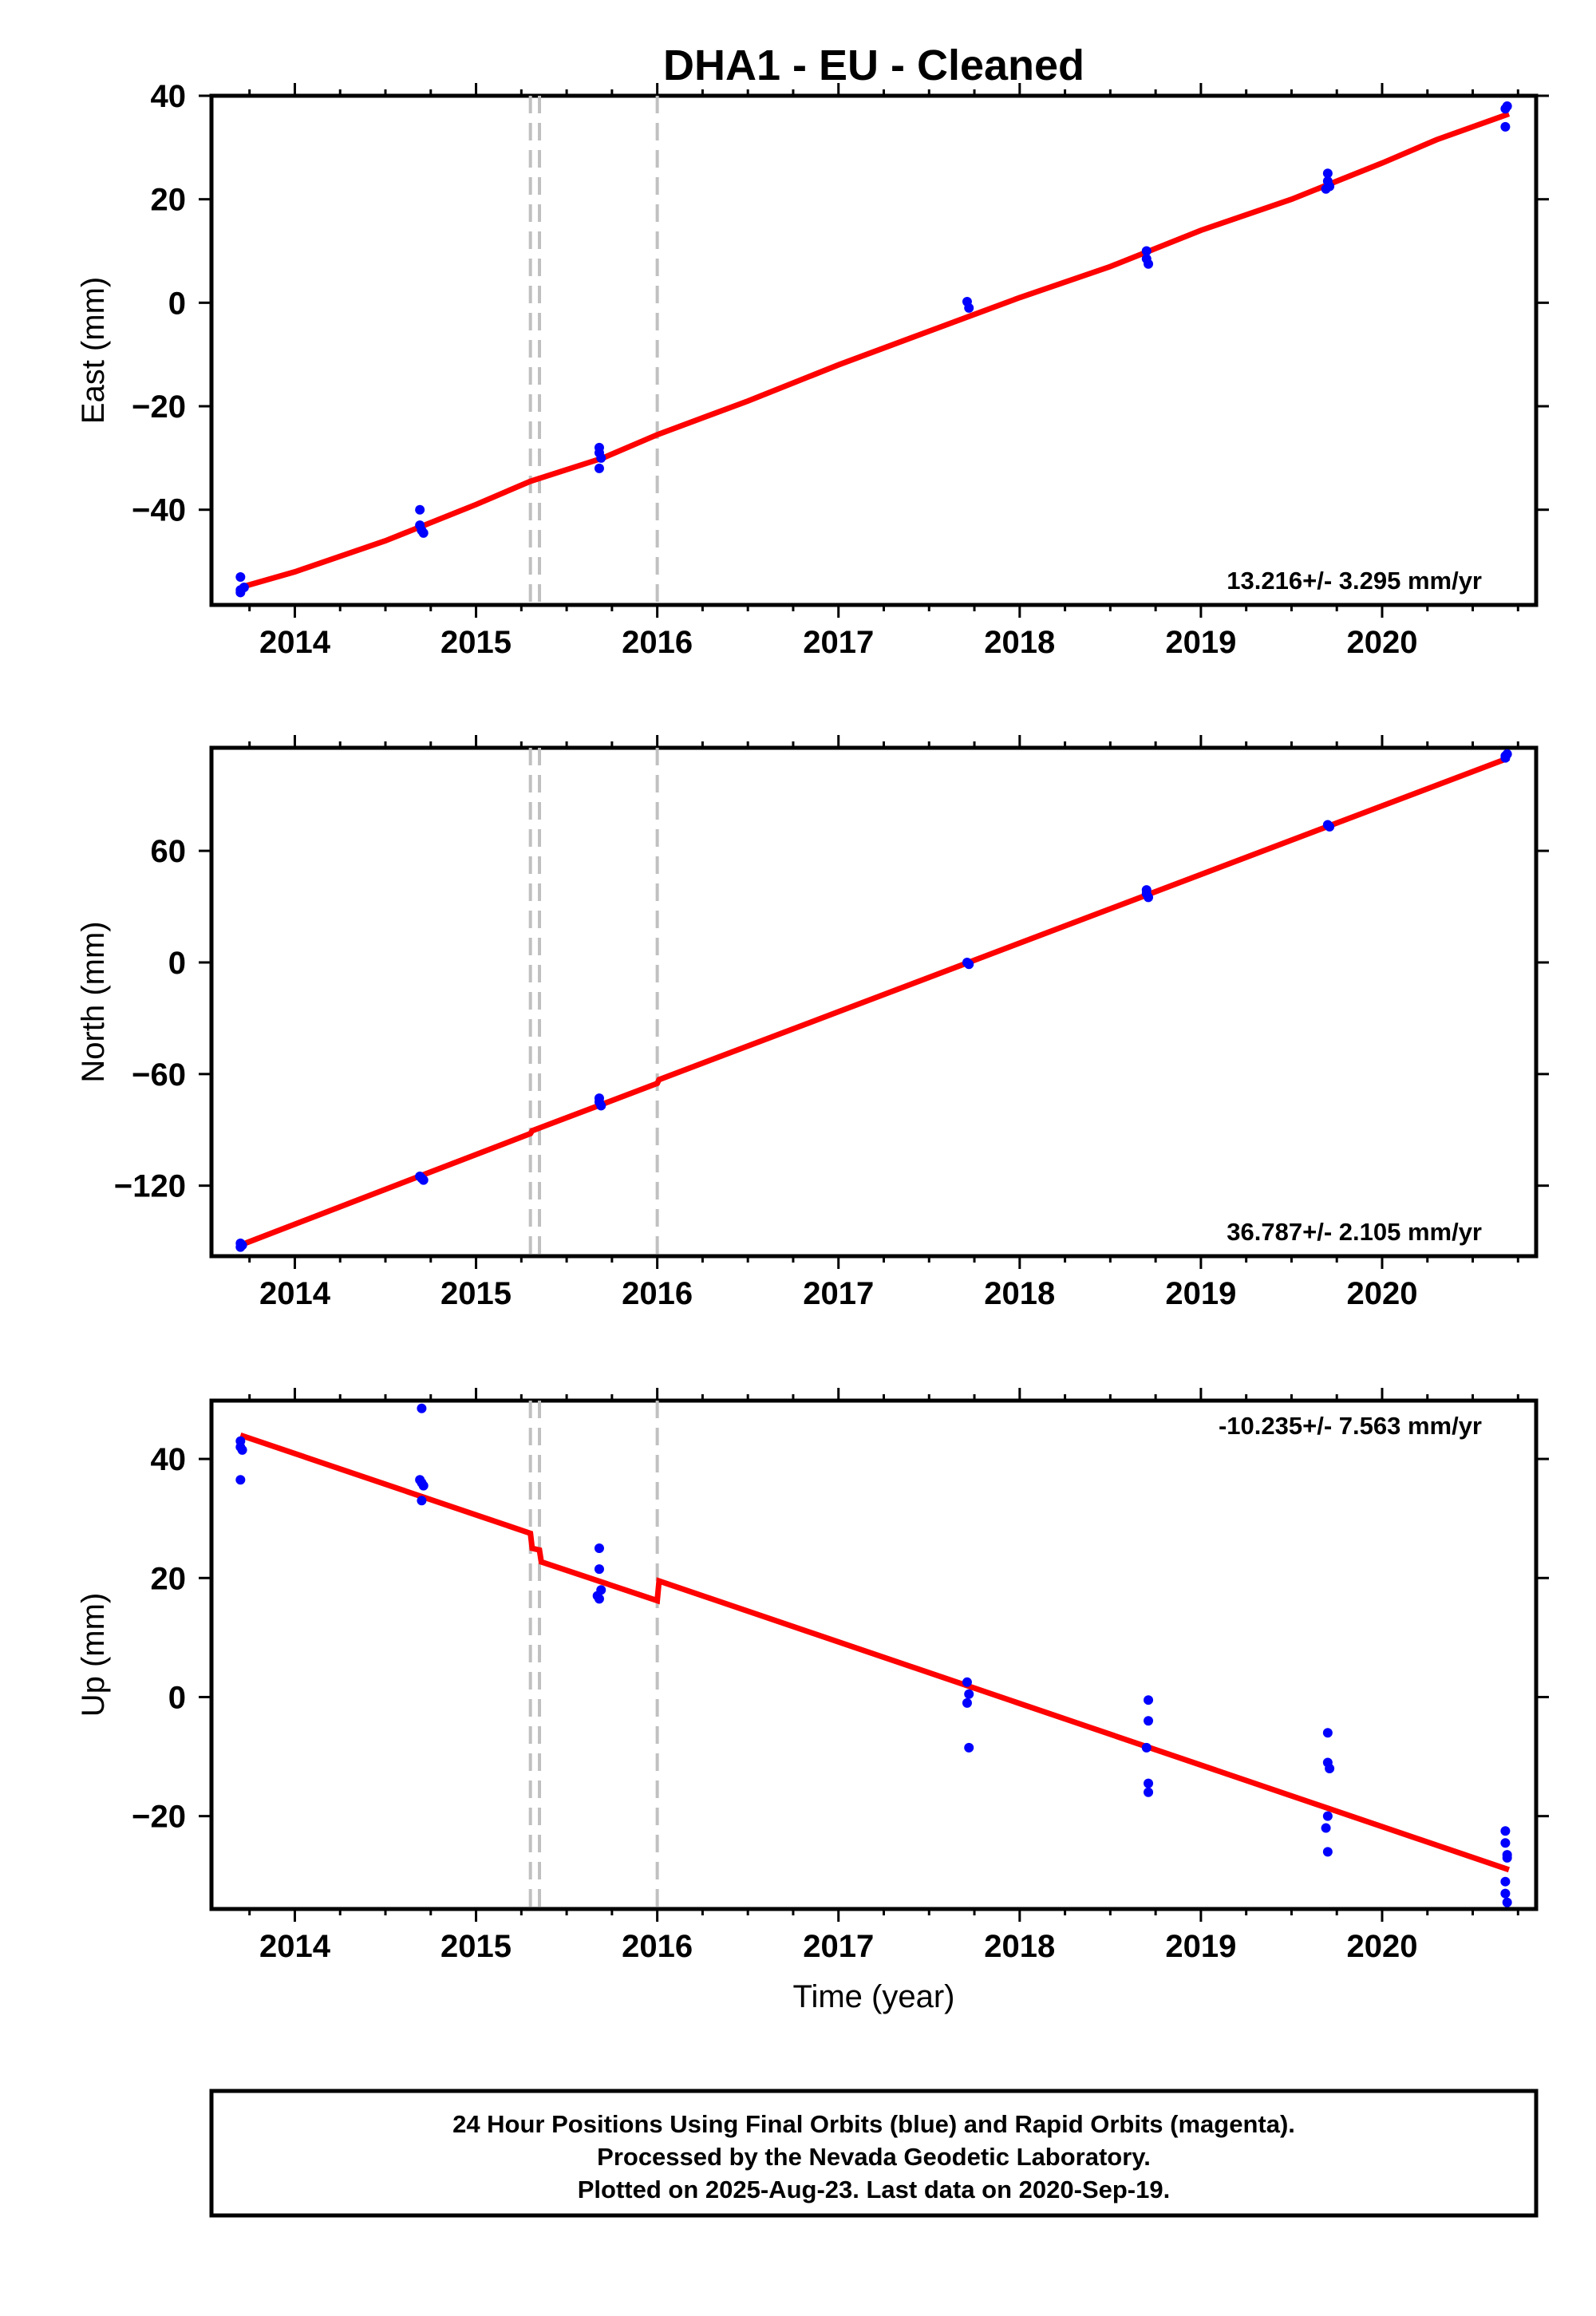  What do you see at coordinates (159, 510) in the screenshot?
I see `y-tick-label: −40` at bounding box center [159, 510].